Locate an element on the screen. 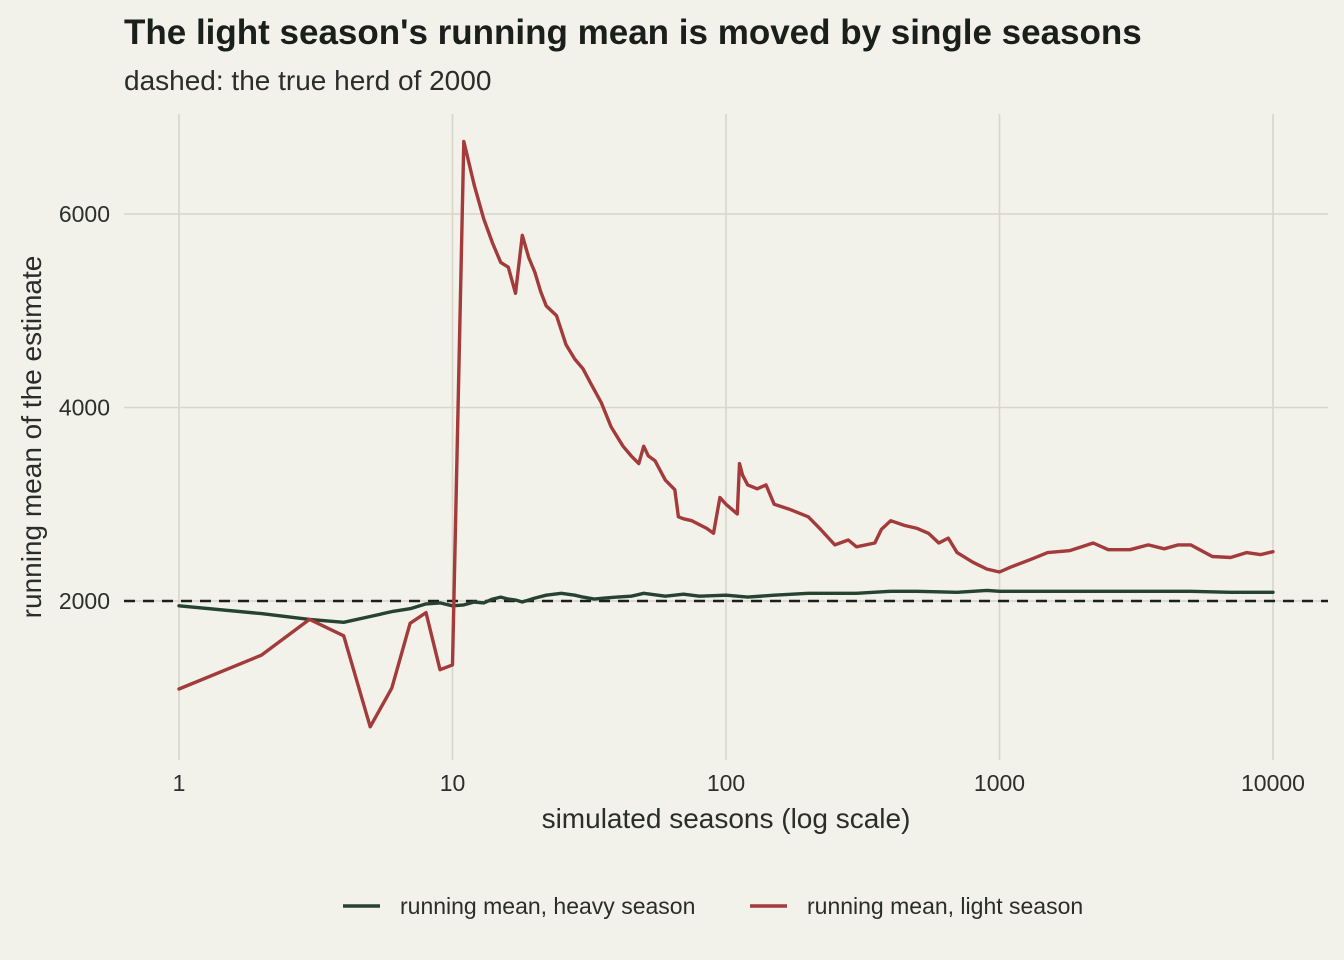 The image size is (1344, 960). y-axis-title: running mean of the estimate is located at coordinates (31, 437).